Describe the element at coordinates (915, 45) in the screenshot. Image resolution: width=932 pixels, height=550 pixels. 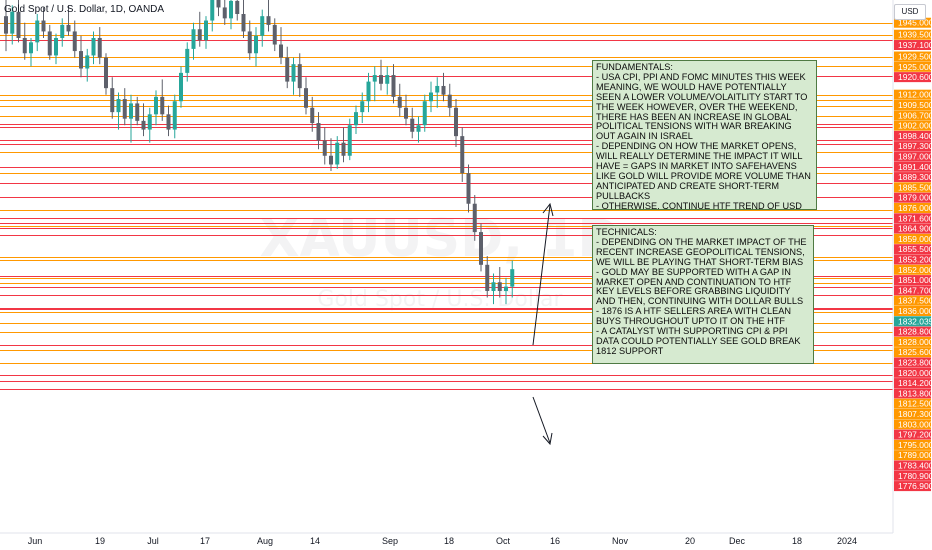
I see `price-label: 1937.100` at that location.